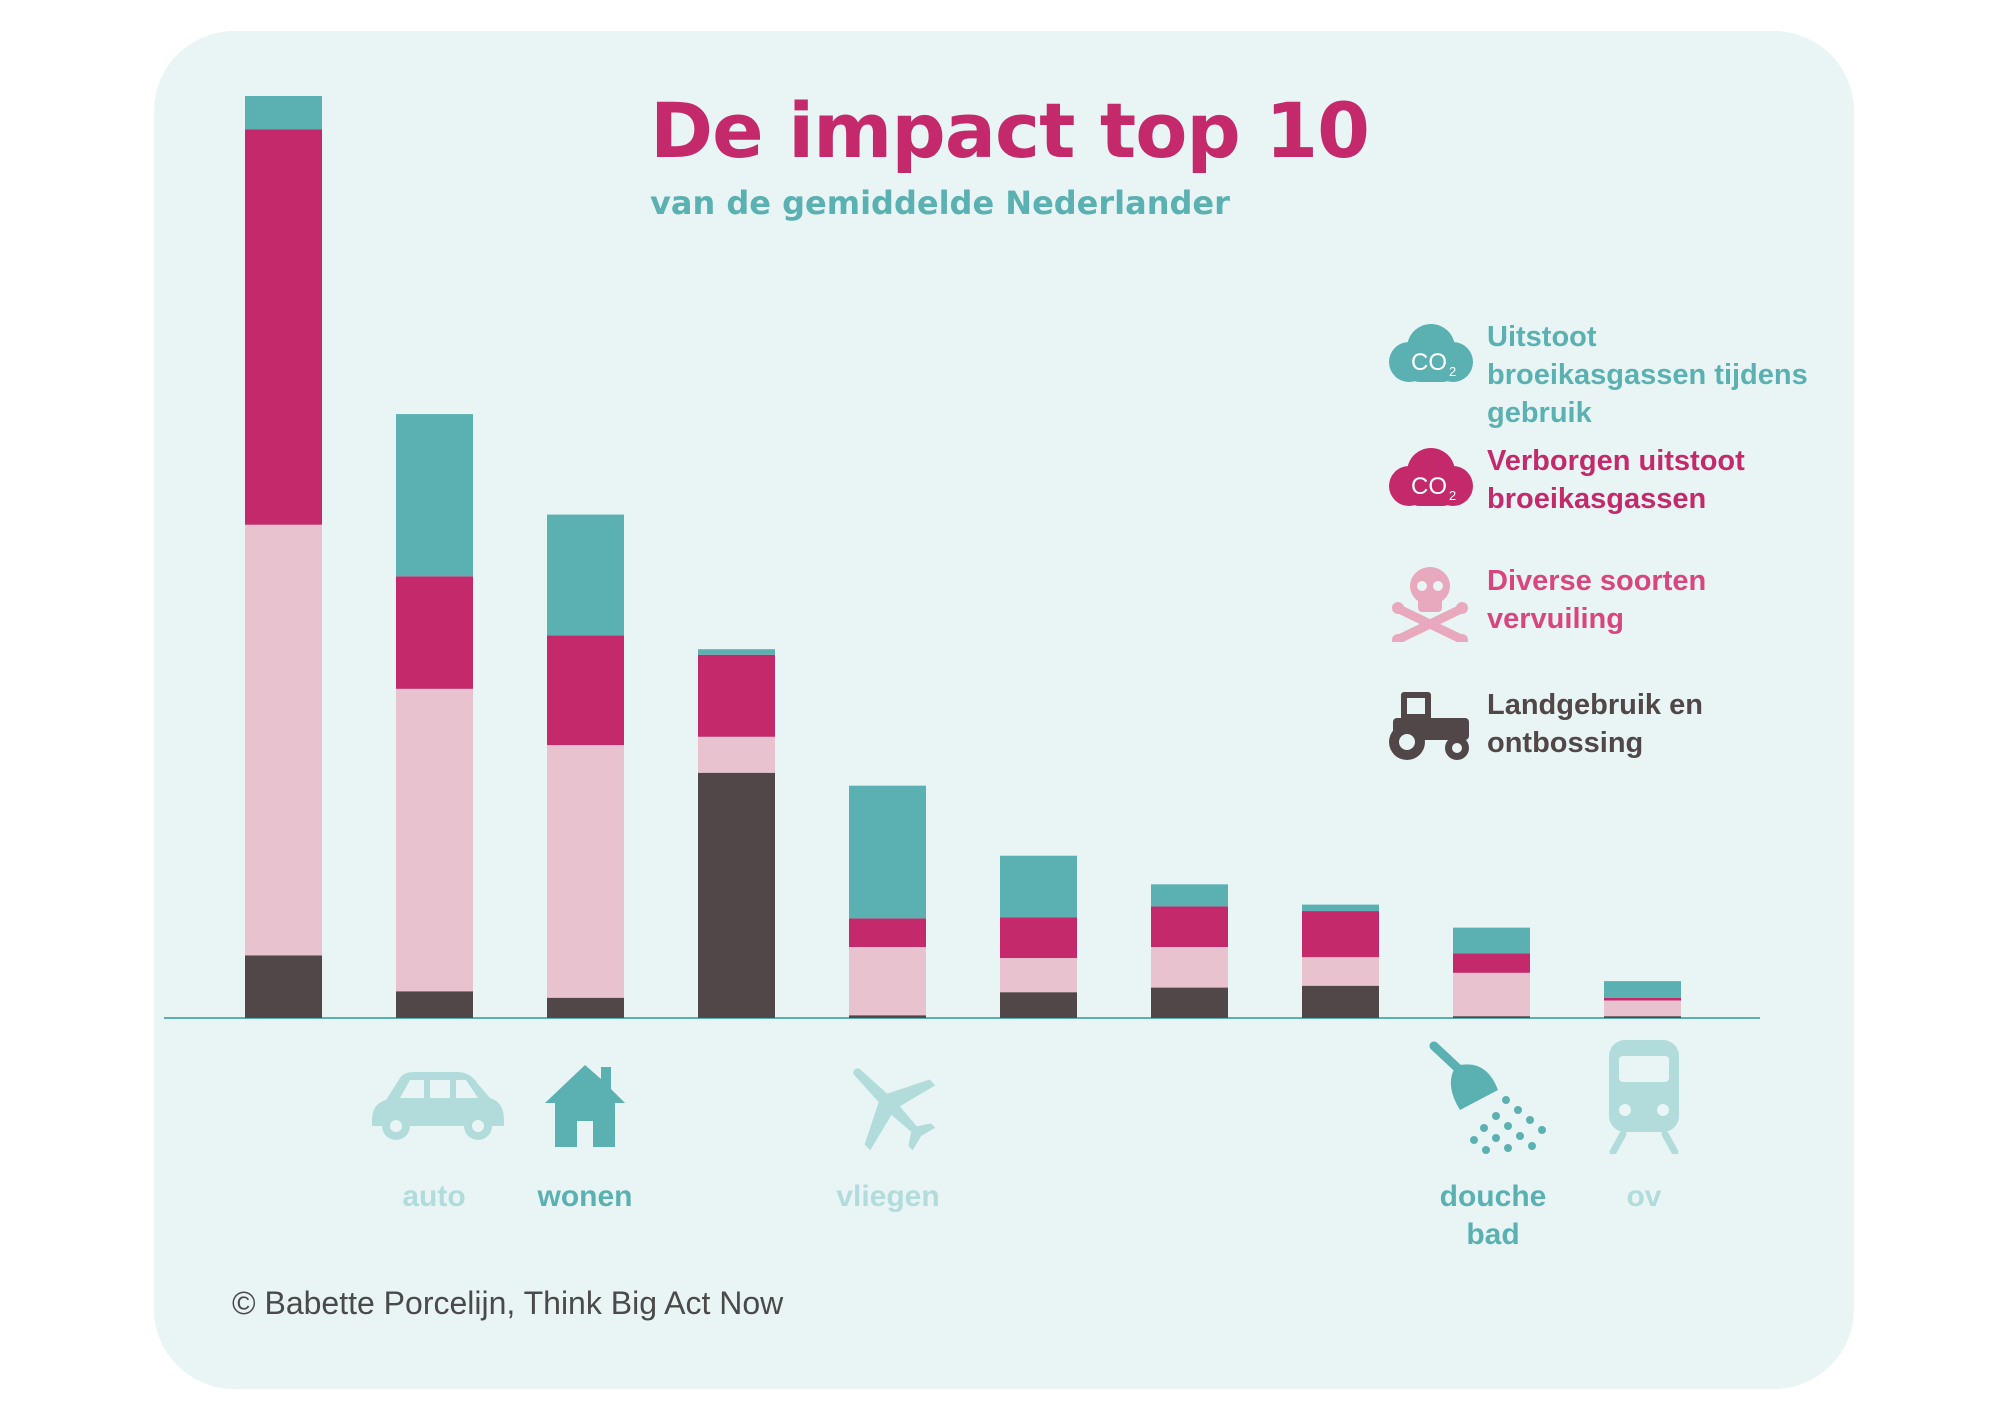 The image size is (2000, 1414). What do you see at coordinates (438, 1106) in the screenshot?
I see `car-icon` at bounding box center [438, 1106].